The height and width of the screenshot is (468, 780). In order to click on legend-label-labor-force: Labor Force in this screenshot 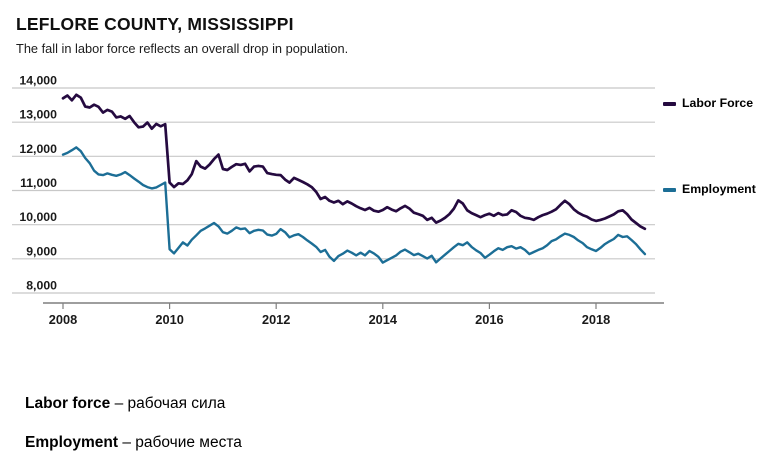, I will do `click(718, 103)`.